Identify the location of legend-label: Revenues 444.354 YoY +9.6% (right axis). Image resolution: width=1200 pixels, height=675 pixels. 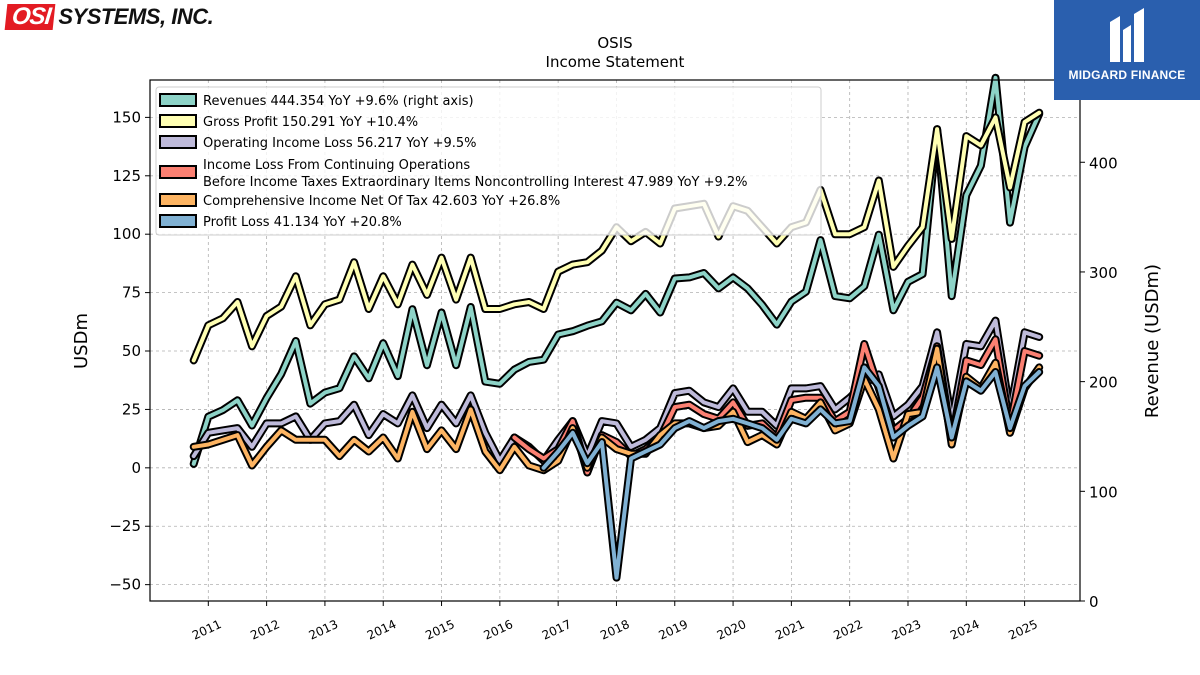
(338, 101).